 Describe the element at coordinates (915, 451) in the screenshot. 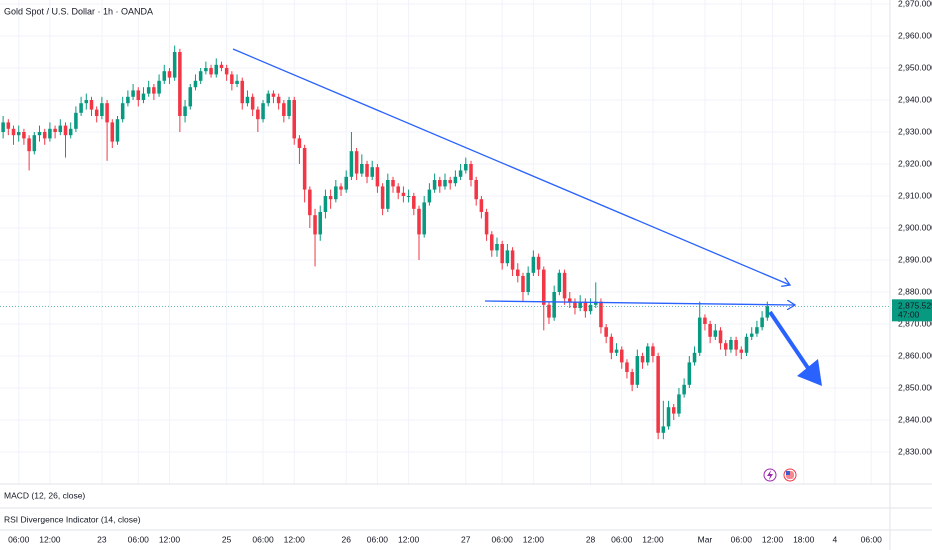

I see `y-tick-label: 2,830.000` at that location.